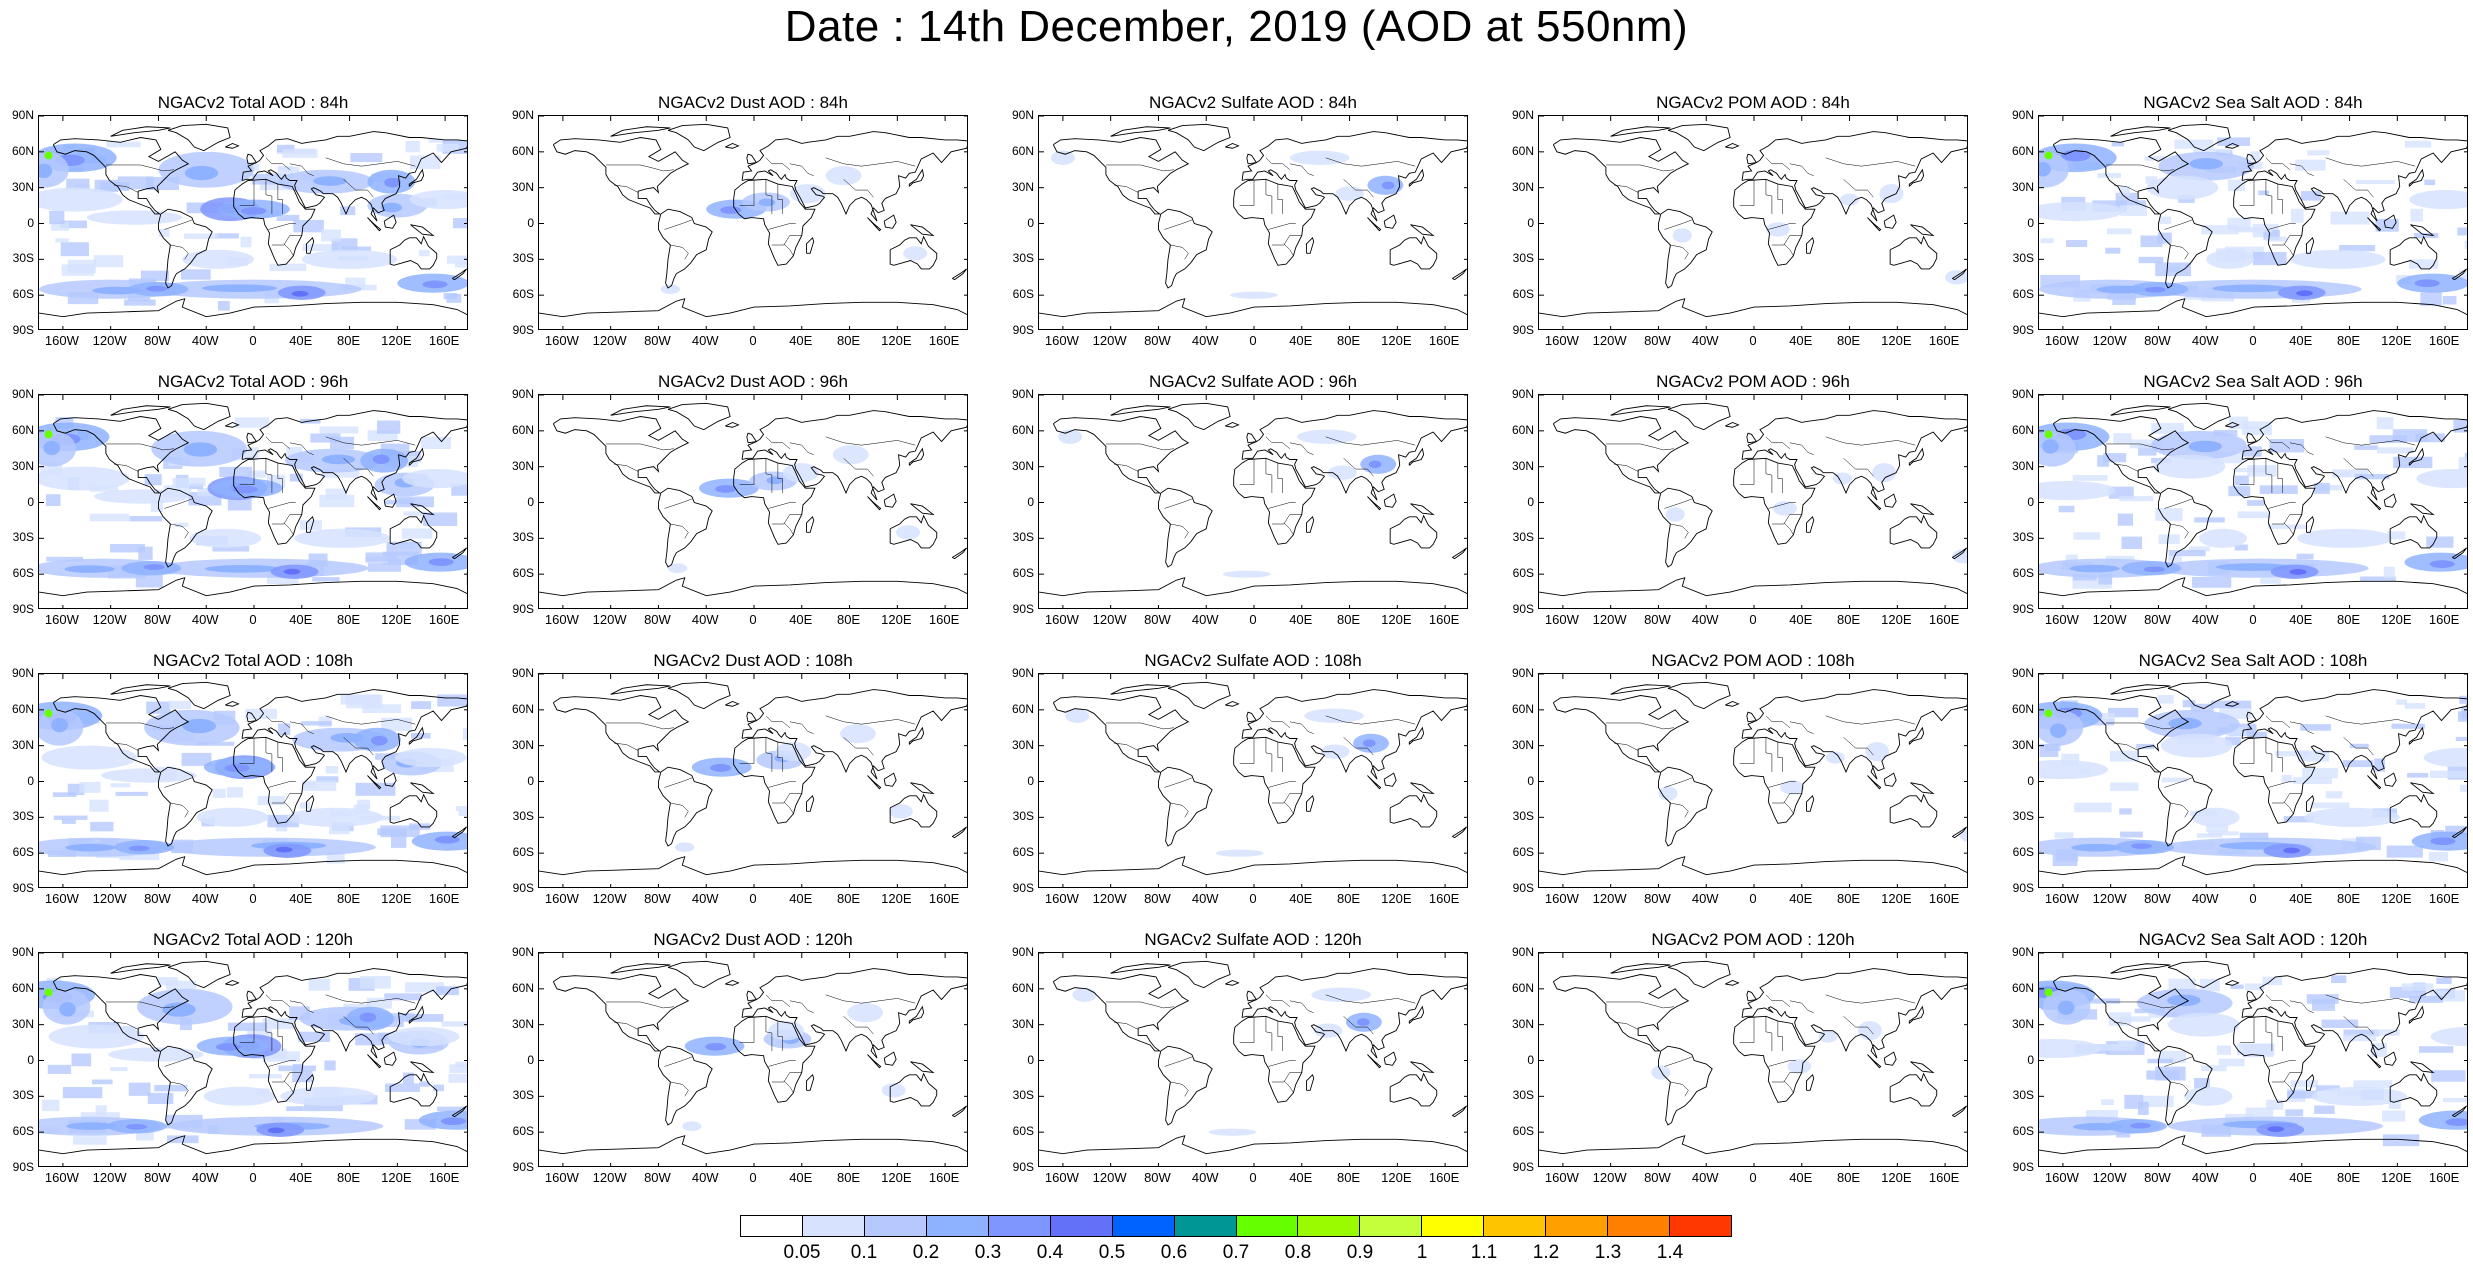 This screenshot has height=1264, width=2473. What do you see at coordinates (1753, 939) in the screenshot?
I see `panel-title: NGACv2 POM AOD : 120h` at bounding box center [1753, 939].